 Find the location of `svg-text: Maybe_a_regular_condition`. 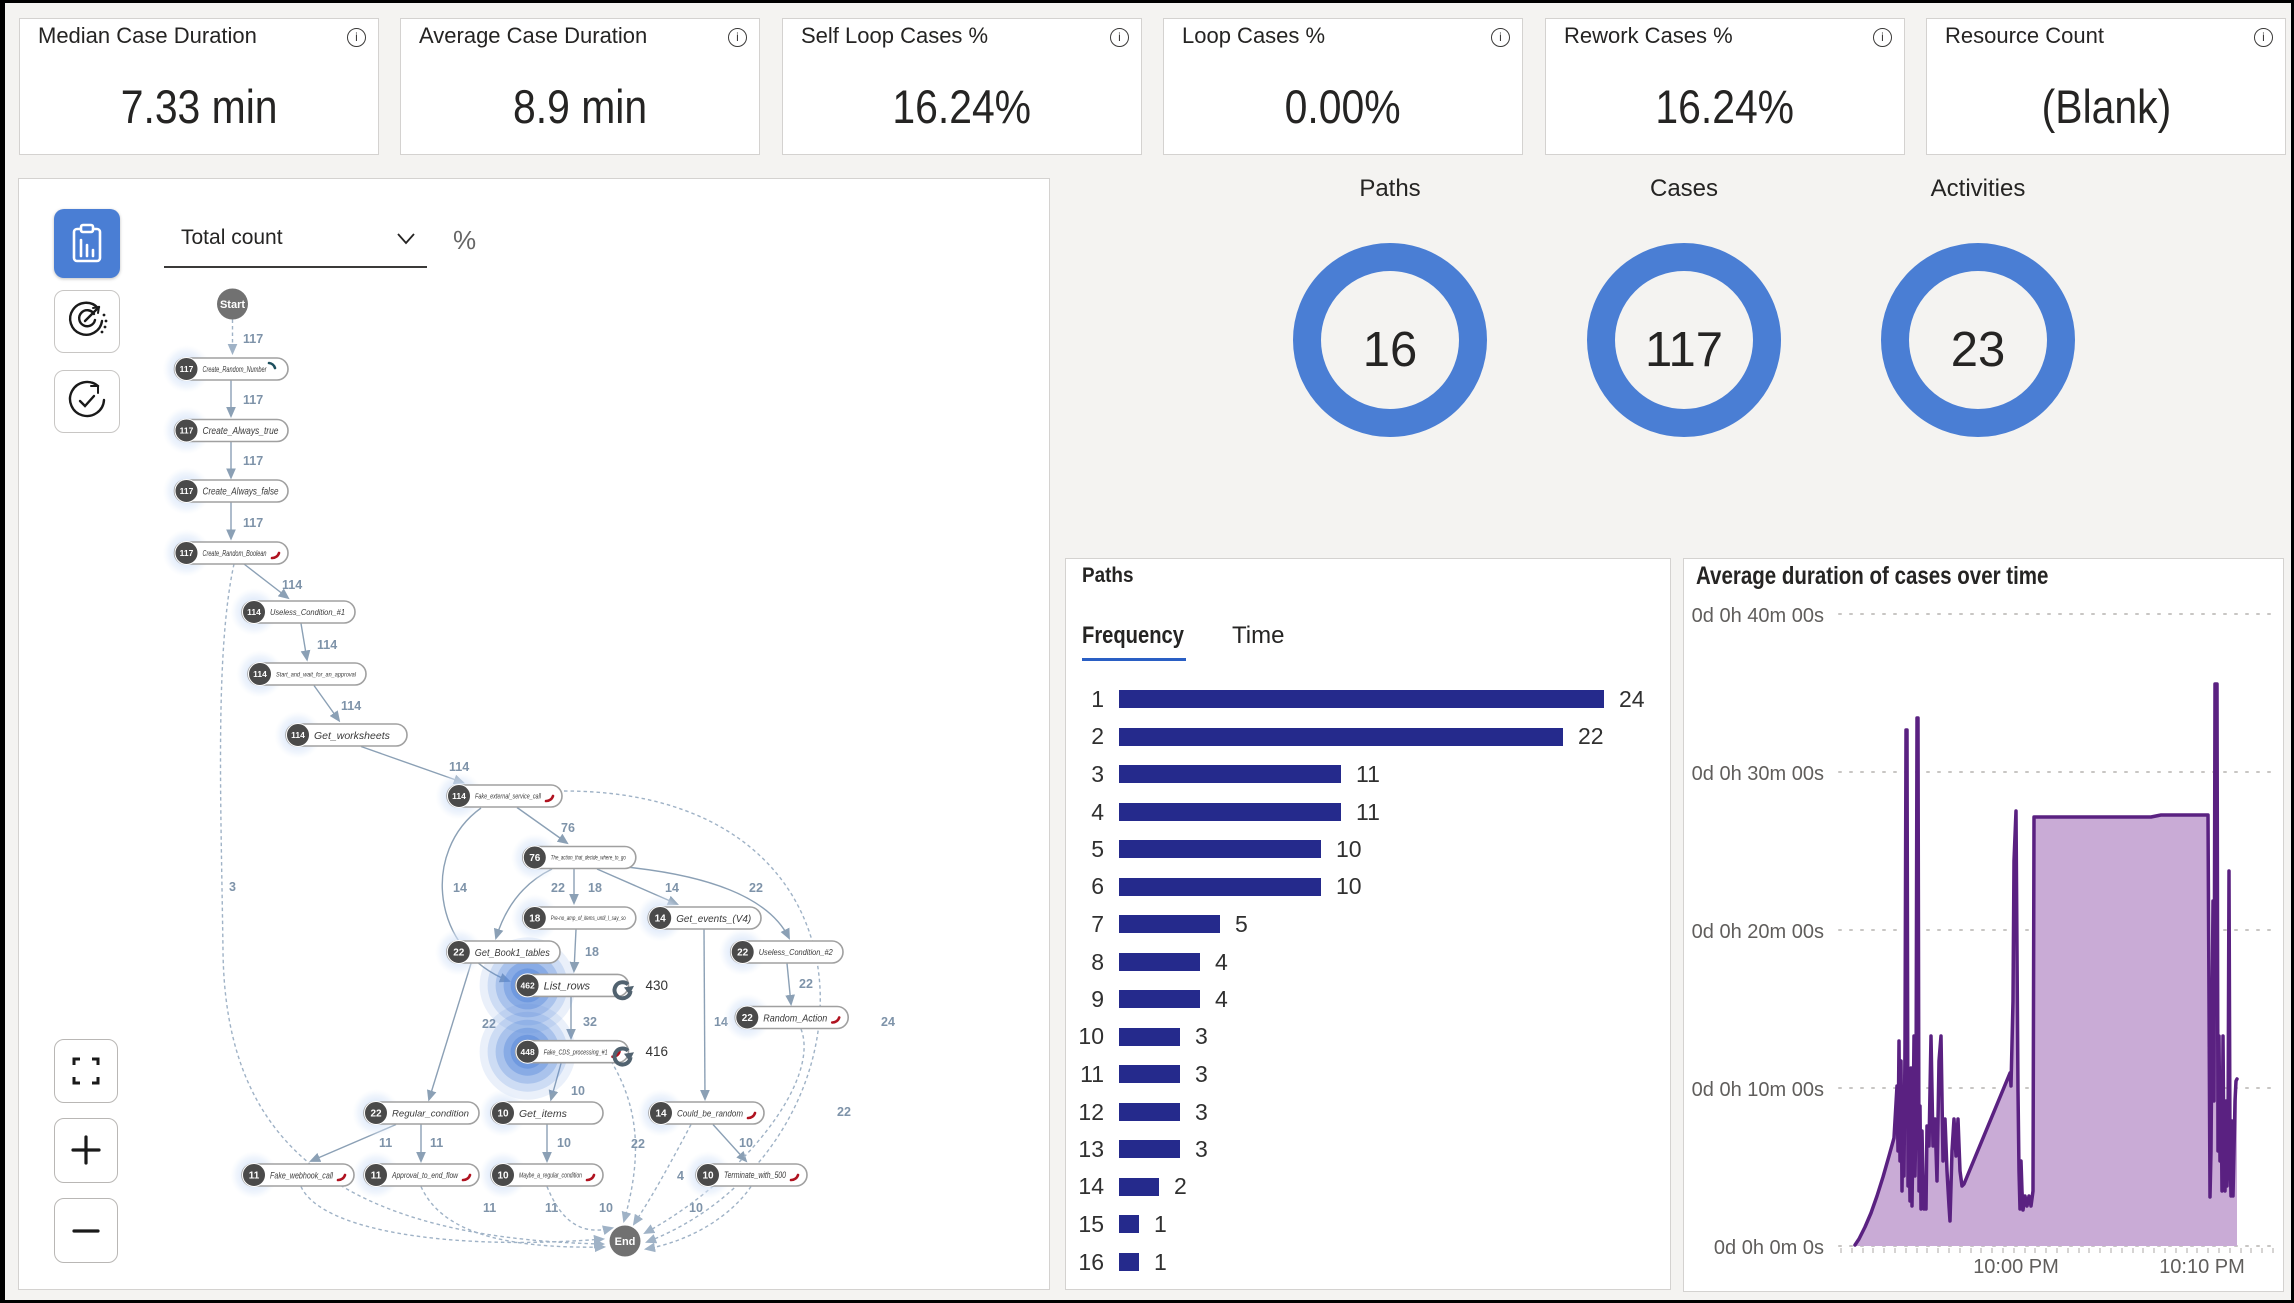

svg-text: Maybe_a_regular_condition is located at coordinates (550, 1176).